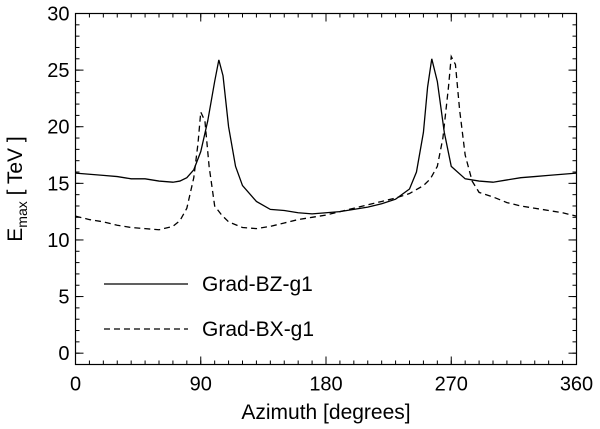 This screenshot has width=600, height=429. What do you see at coordinates (451, 385) in the screenshot?
I see `x-tick-label: 270` at bounding box center [451, 385].